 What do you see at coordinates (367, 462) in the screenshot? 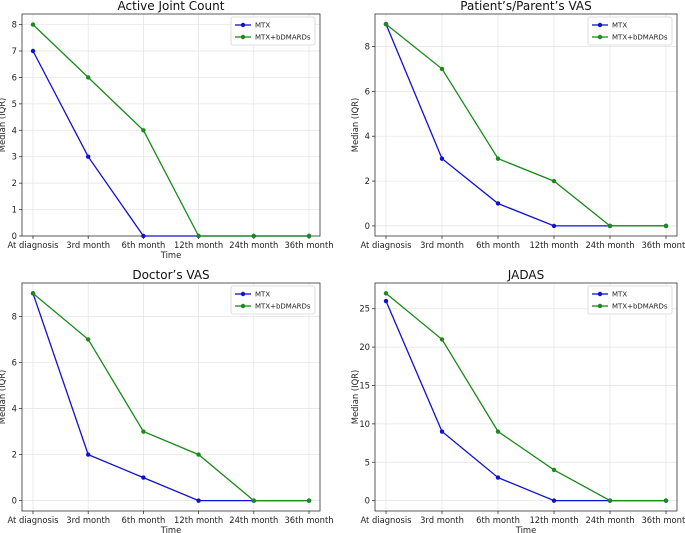
I see `y-tick-label: 5` at bounding box center [367, 462].